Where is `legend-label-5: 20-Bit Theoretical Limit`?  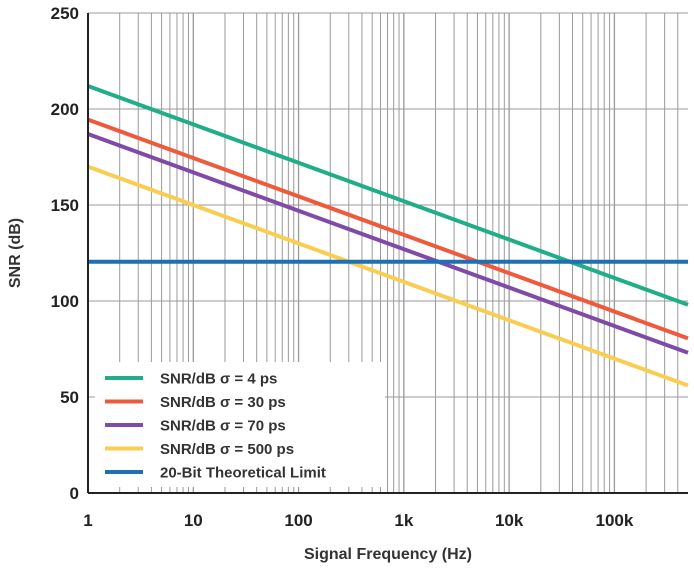 legend-label-5: 20-Bit Theoretical Limit is located at coordinates (243, 473).